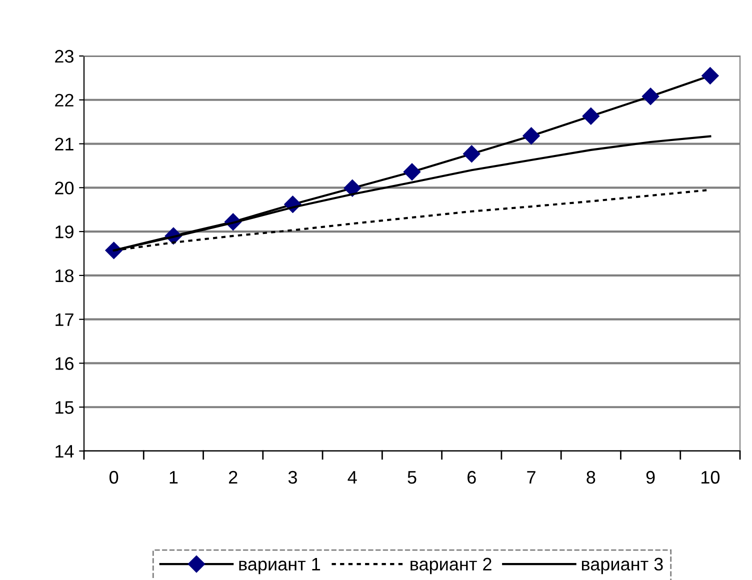  Describe the element at coordinates (65, 319) in the screenshot. I see `y-tick-label: 17` at that location.